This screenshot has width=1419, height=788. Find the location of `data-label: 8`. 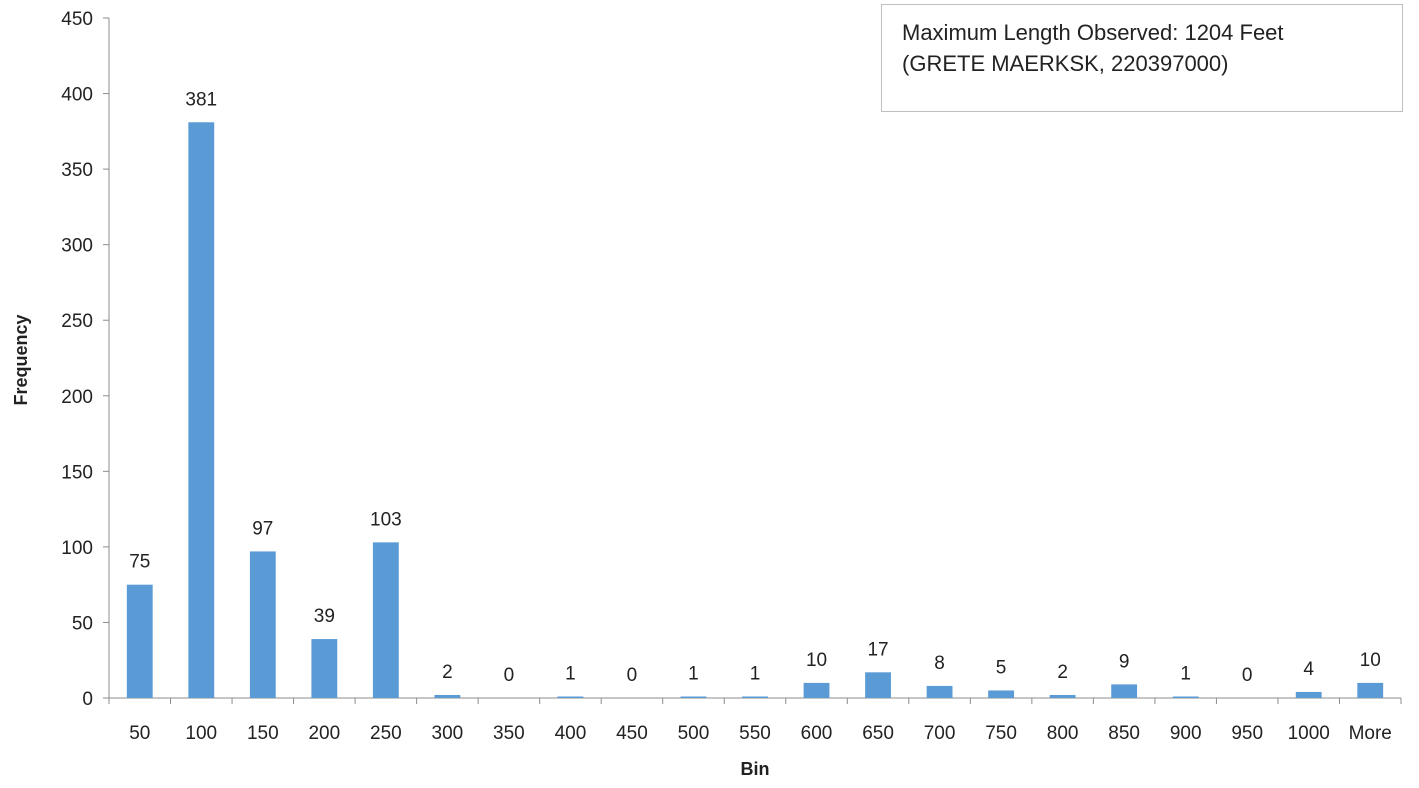

data-label: 8 is located at coordinates (939, 663).